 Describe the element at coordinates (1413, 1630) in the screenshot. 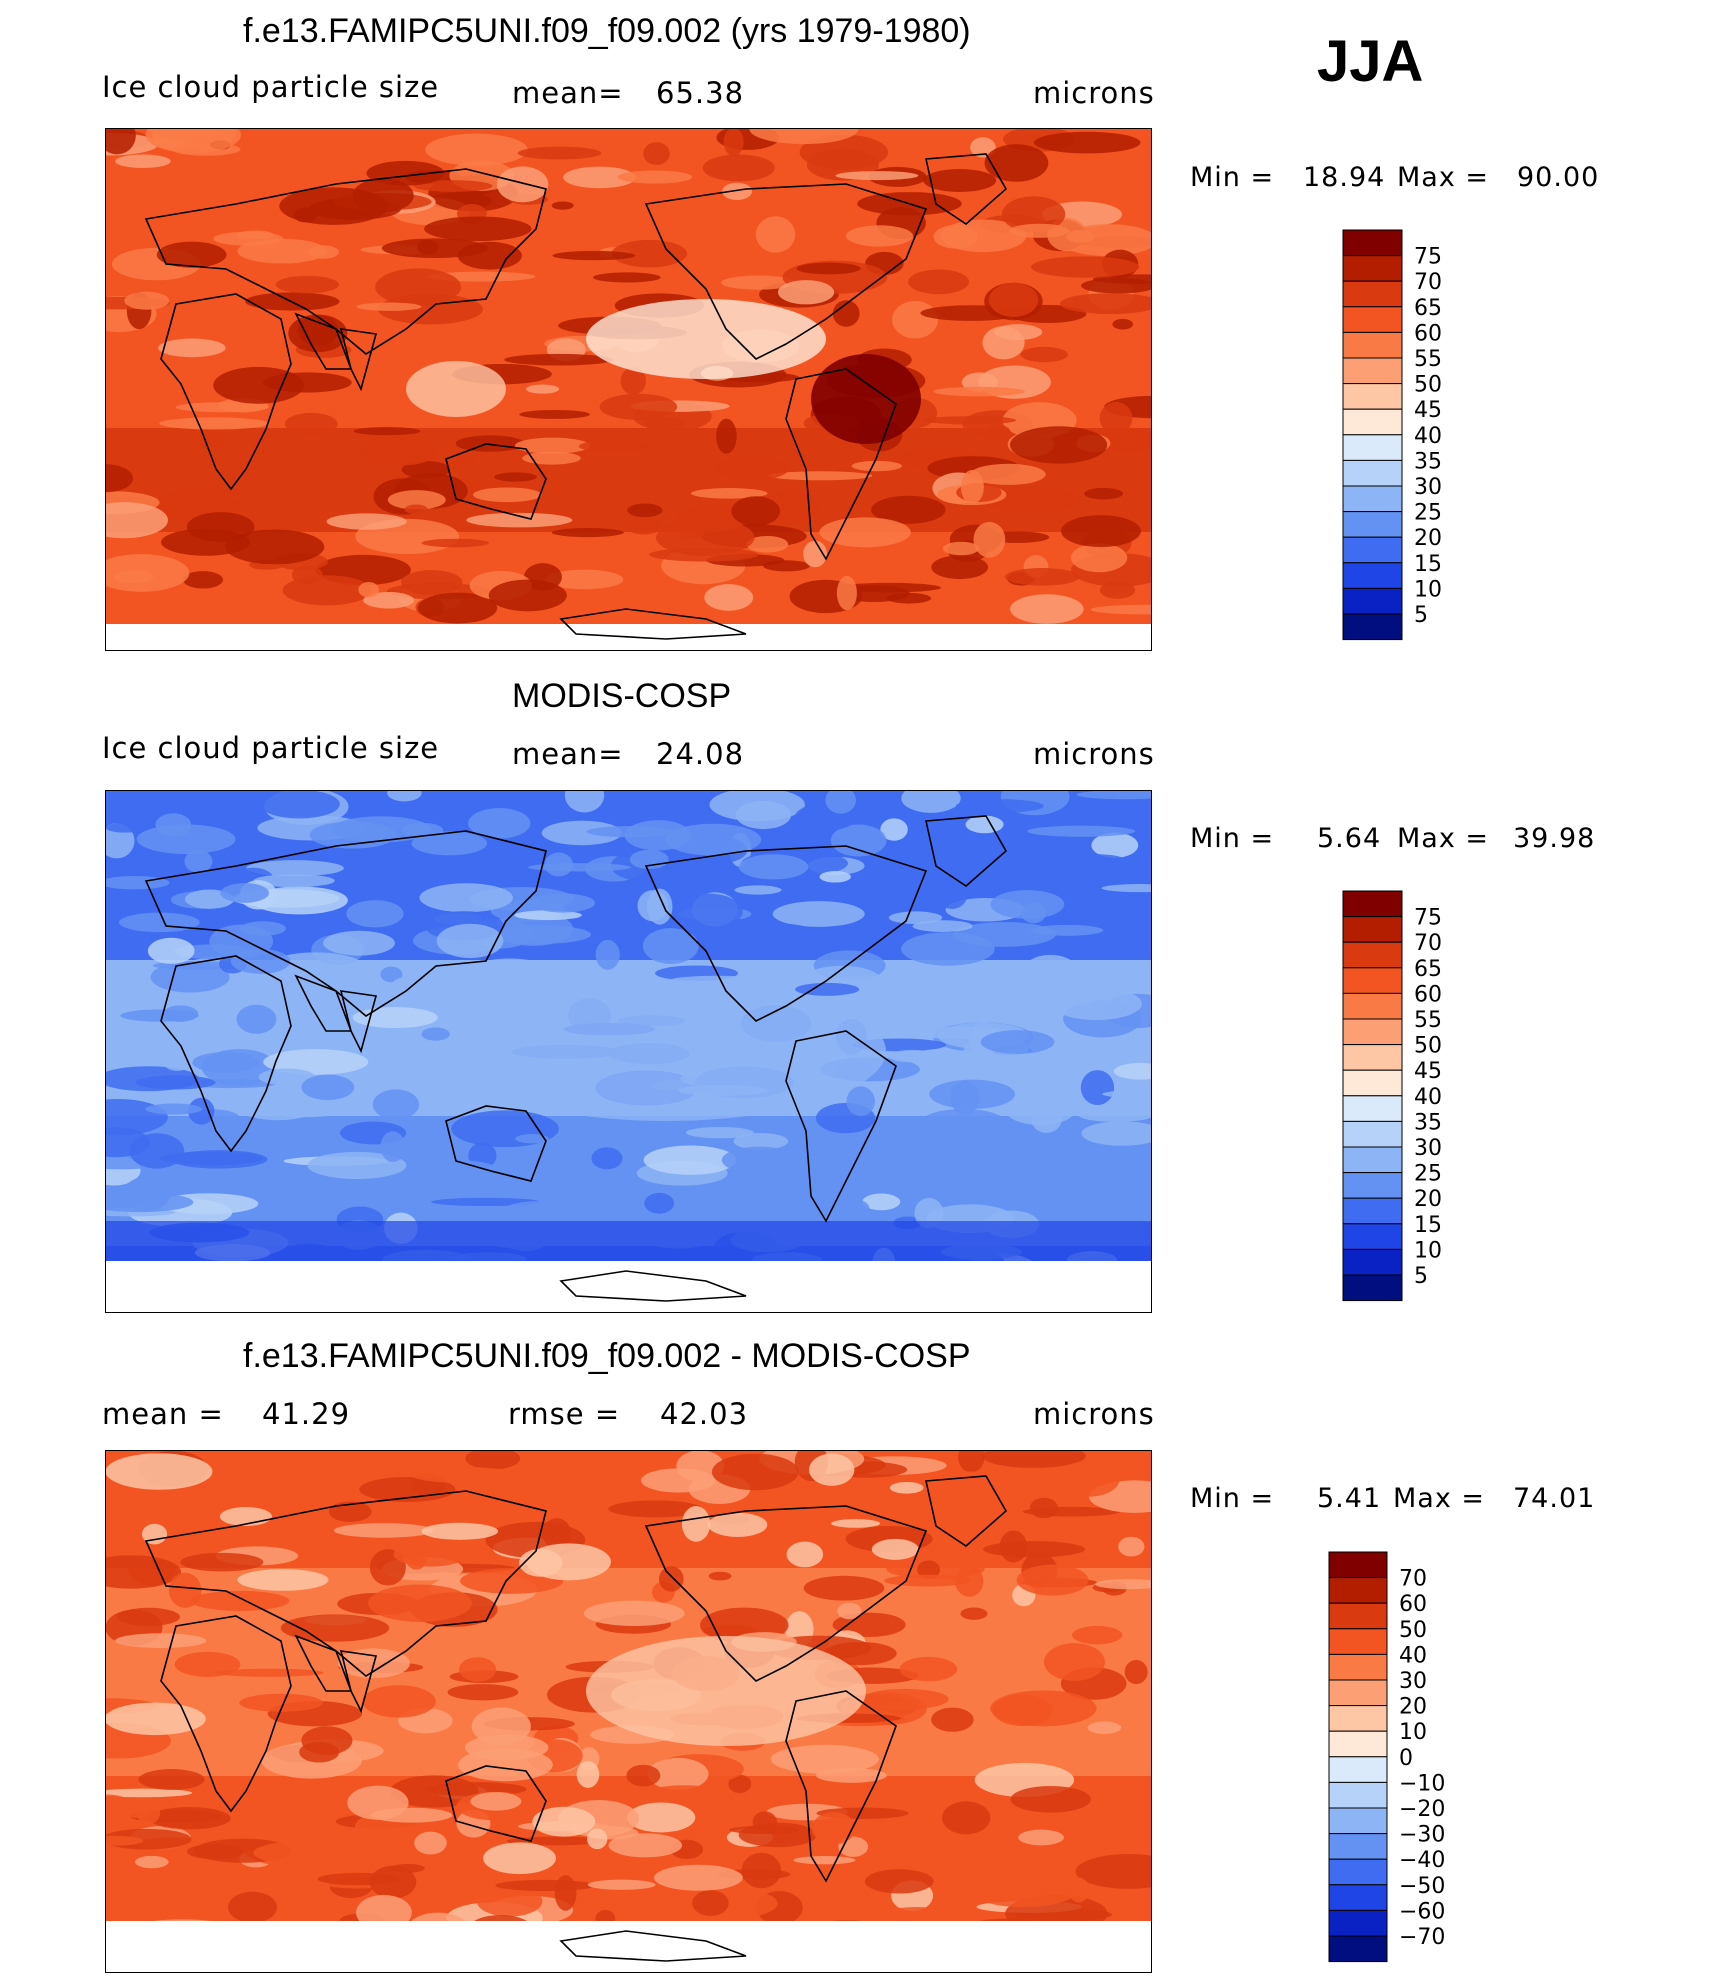

I see `colorbar-label: 50` at that location.